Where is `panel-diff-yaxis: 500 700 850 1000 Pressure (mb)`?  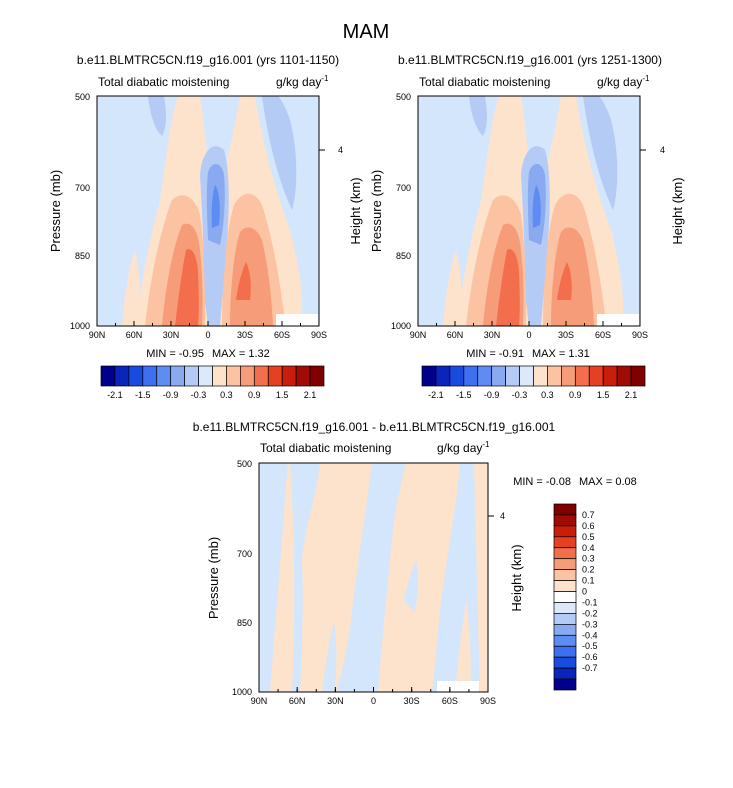 panel-diff-yaxis: 500 700 850 1000 Pressure (mb) is located at coordinates (229, 578).